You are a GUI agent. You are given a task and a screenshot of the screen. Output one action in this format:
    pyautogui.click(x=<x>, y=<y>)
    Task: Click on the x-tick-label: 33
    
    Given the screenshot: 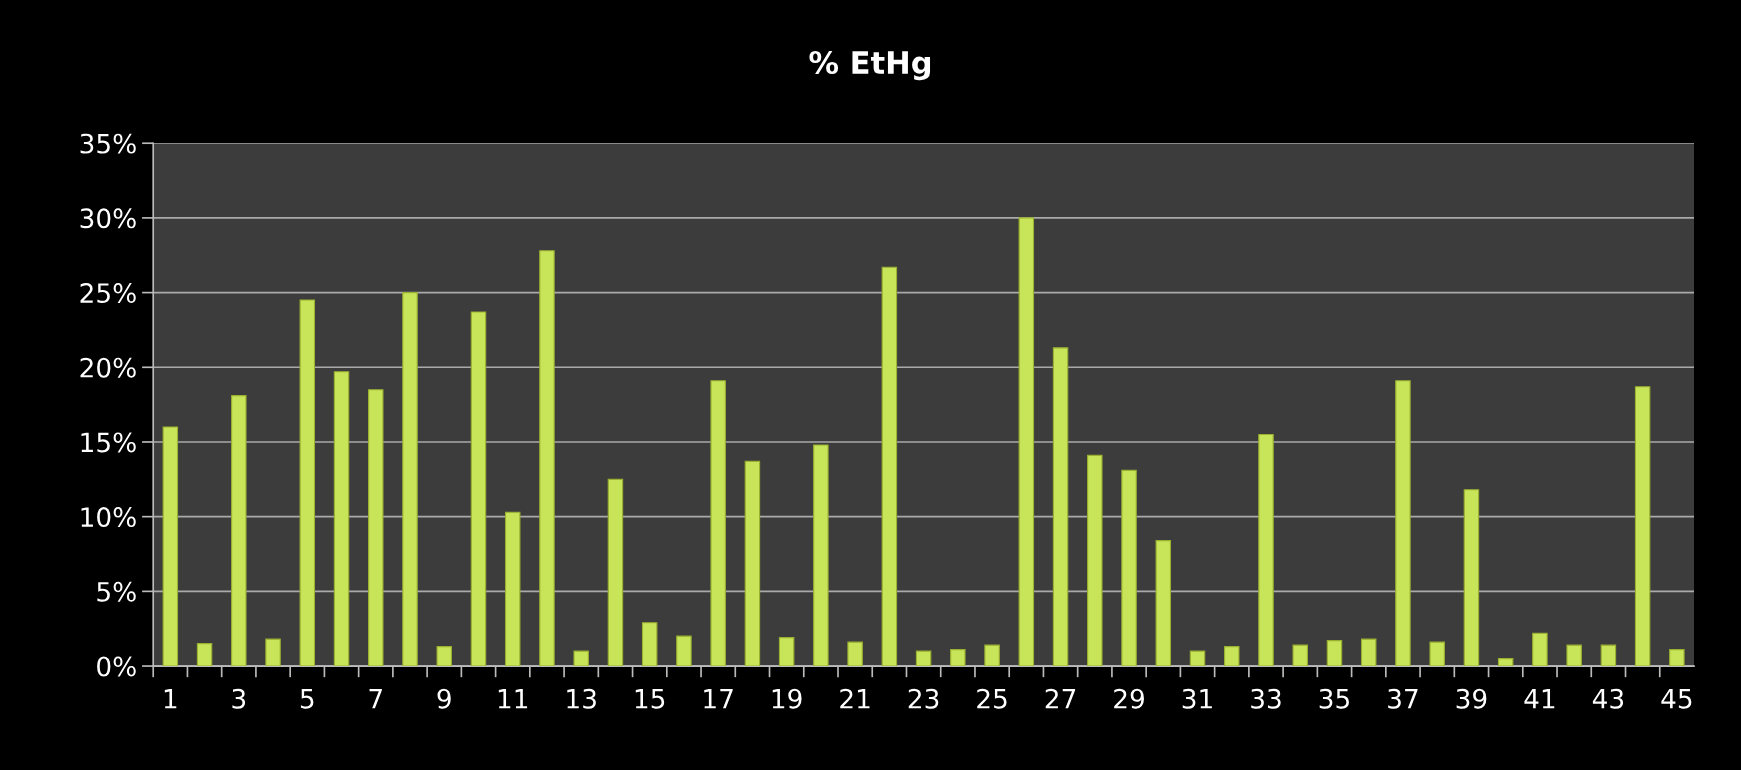 What is the action you would take?
    pyautogui.click(x=1266, y=698)
    